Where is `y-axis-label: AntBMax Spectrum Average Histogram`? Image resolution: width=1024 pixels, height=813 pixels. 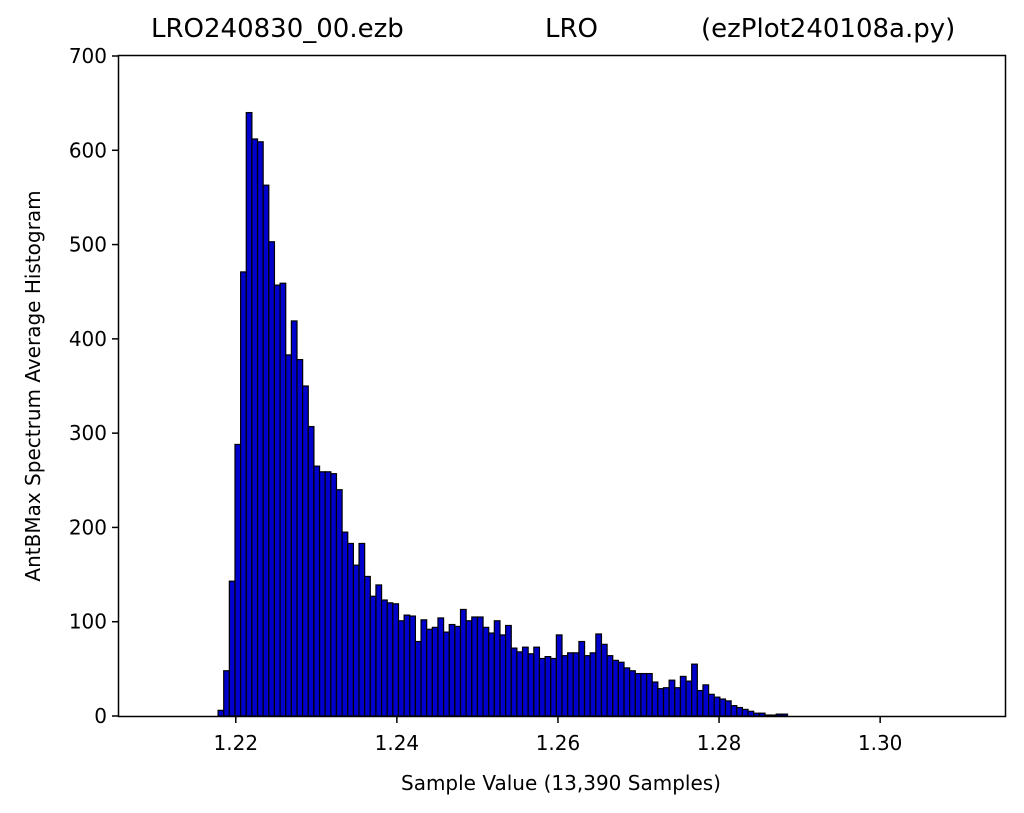 y-axis-label: AntBMax Spectrum Average Histogram is located at coordinates (33, 385).